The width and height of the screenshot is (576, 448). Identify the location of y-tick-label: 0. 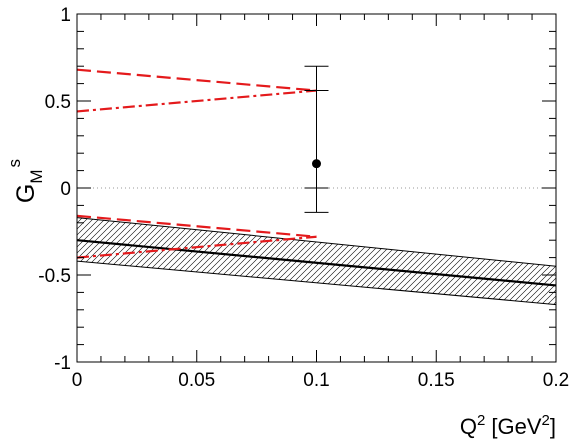
(65, 189).